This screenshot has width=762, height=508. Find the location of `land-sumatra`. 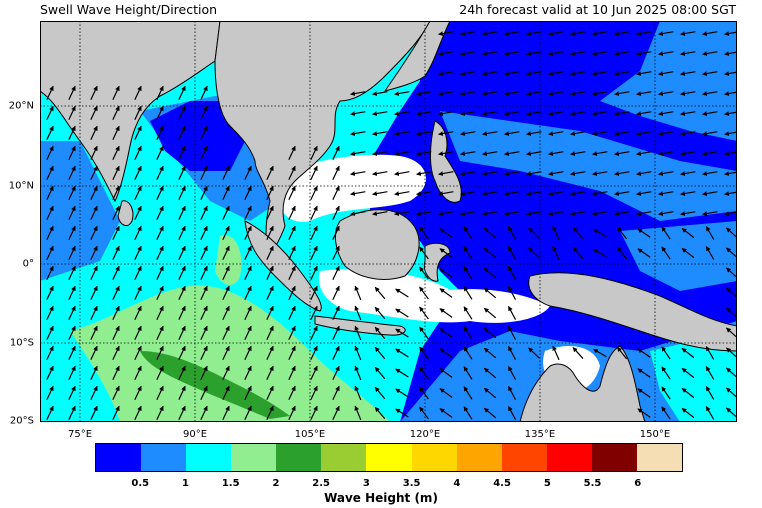

land-sumatra is located at coordinates (283, 266).